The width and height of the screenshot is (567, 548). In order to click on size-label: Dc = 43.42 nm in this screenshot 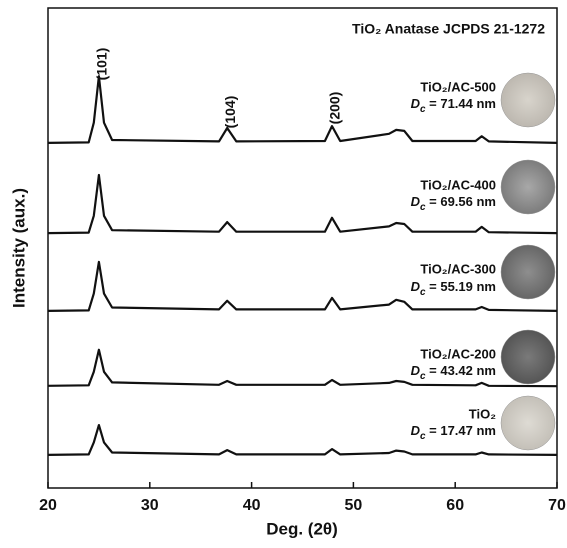, I will do `click(453, 372)`.